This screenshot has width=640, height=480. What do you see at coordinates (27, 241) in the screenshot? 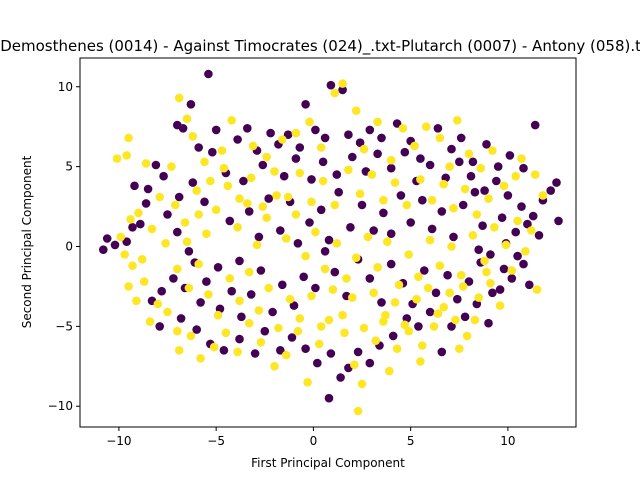
I see `y-axis-label: Second Principal Component` at bounding box center [27, 241].